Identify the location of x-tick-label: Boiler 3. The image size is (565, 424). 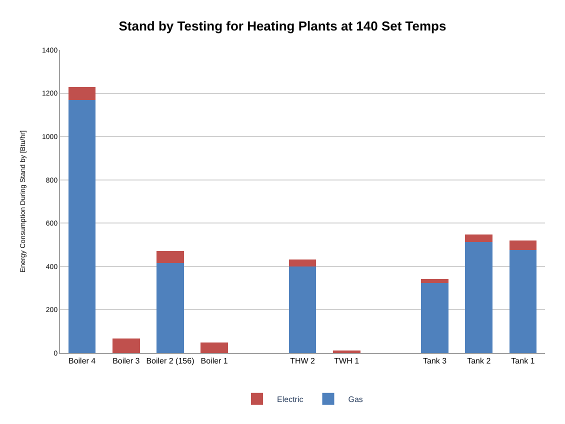
(126, 361).